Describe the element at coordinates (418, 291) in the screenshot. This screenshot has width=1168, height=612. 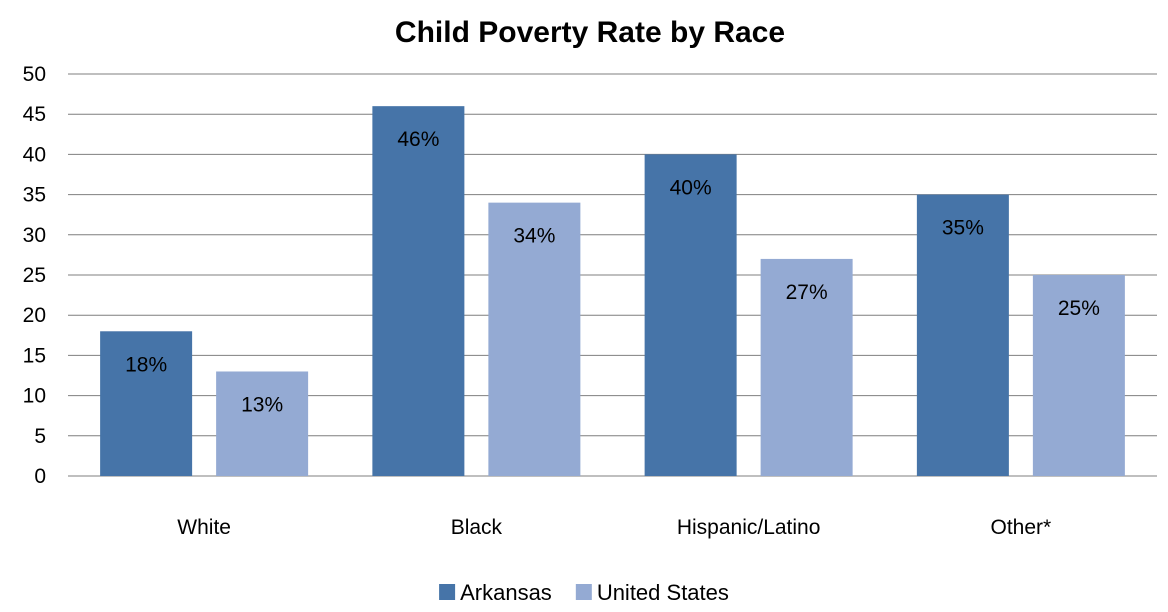
I see `bar-arkansas-black` at that location.